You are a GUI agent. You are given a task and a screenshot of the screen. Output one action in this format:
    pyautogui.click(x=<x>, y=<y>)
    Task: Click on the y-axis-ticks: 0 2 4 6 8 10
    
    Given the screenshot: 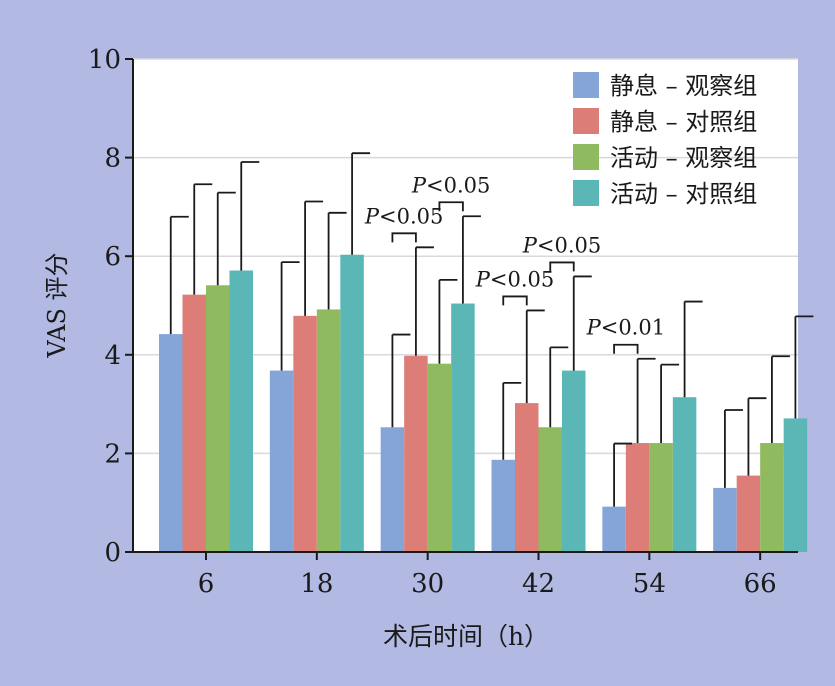 What is the action you would take?
    pyautogui.click(x=110, y=306)
    